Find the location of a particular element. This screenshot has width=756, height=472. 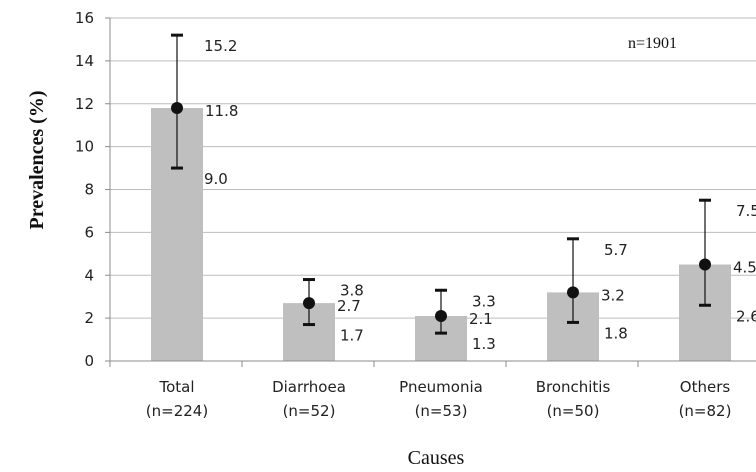

lower-ci-label: 9.0 is located at coordinates (216, 179).